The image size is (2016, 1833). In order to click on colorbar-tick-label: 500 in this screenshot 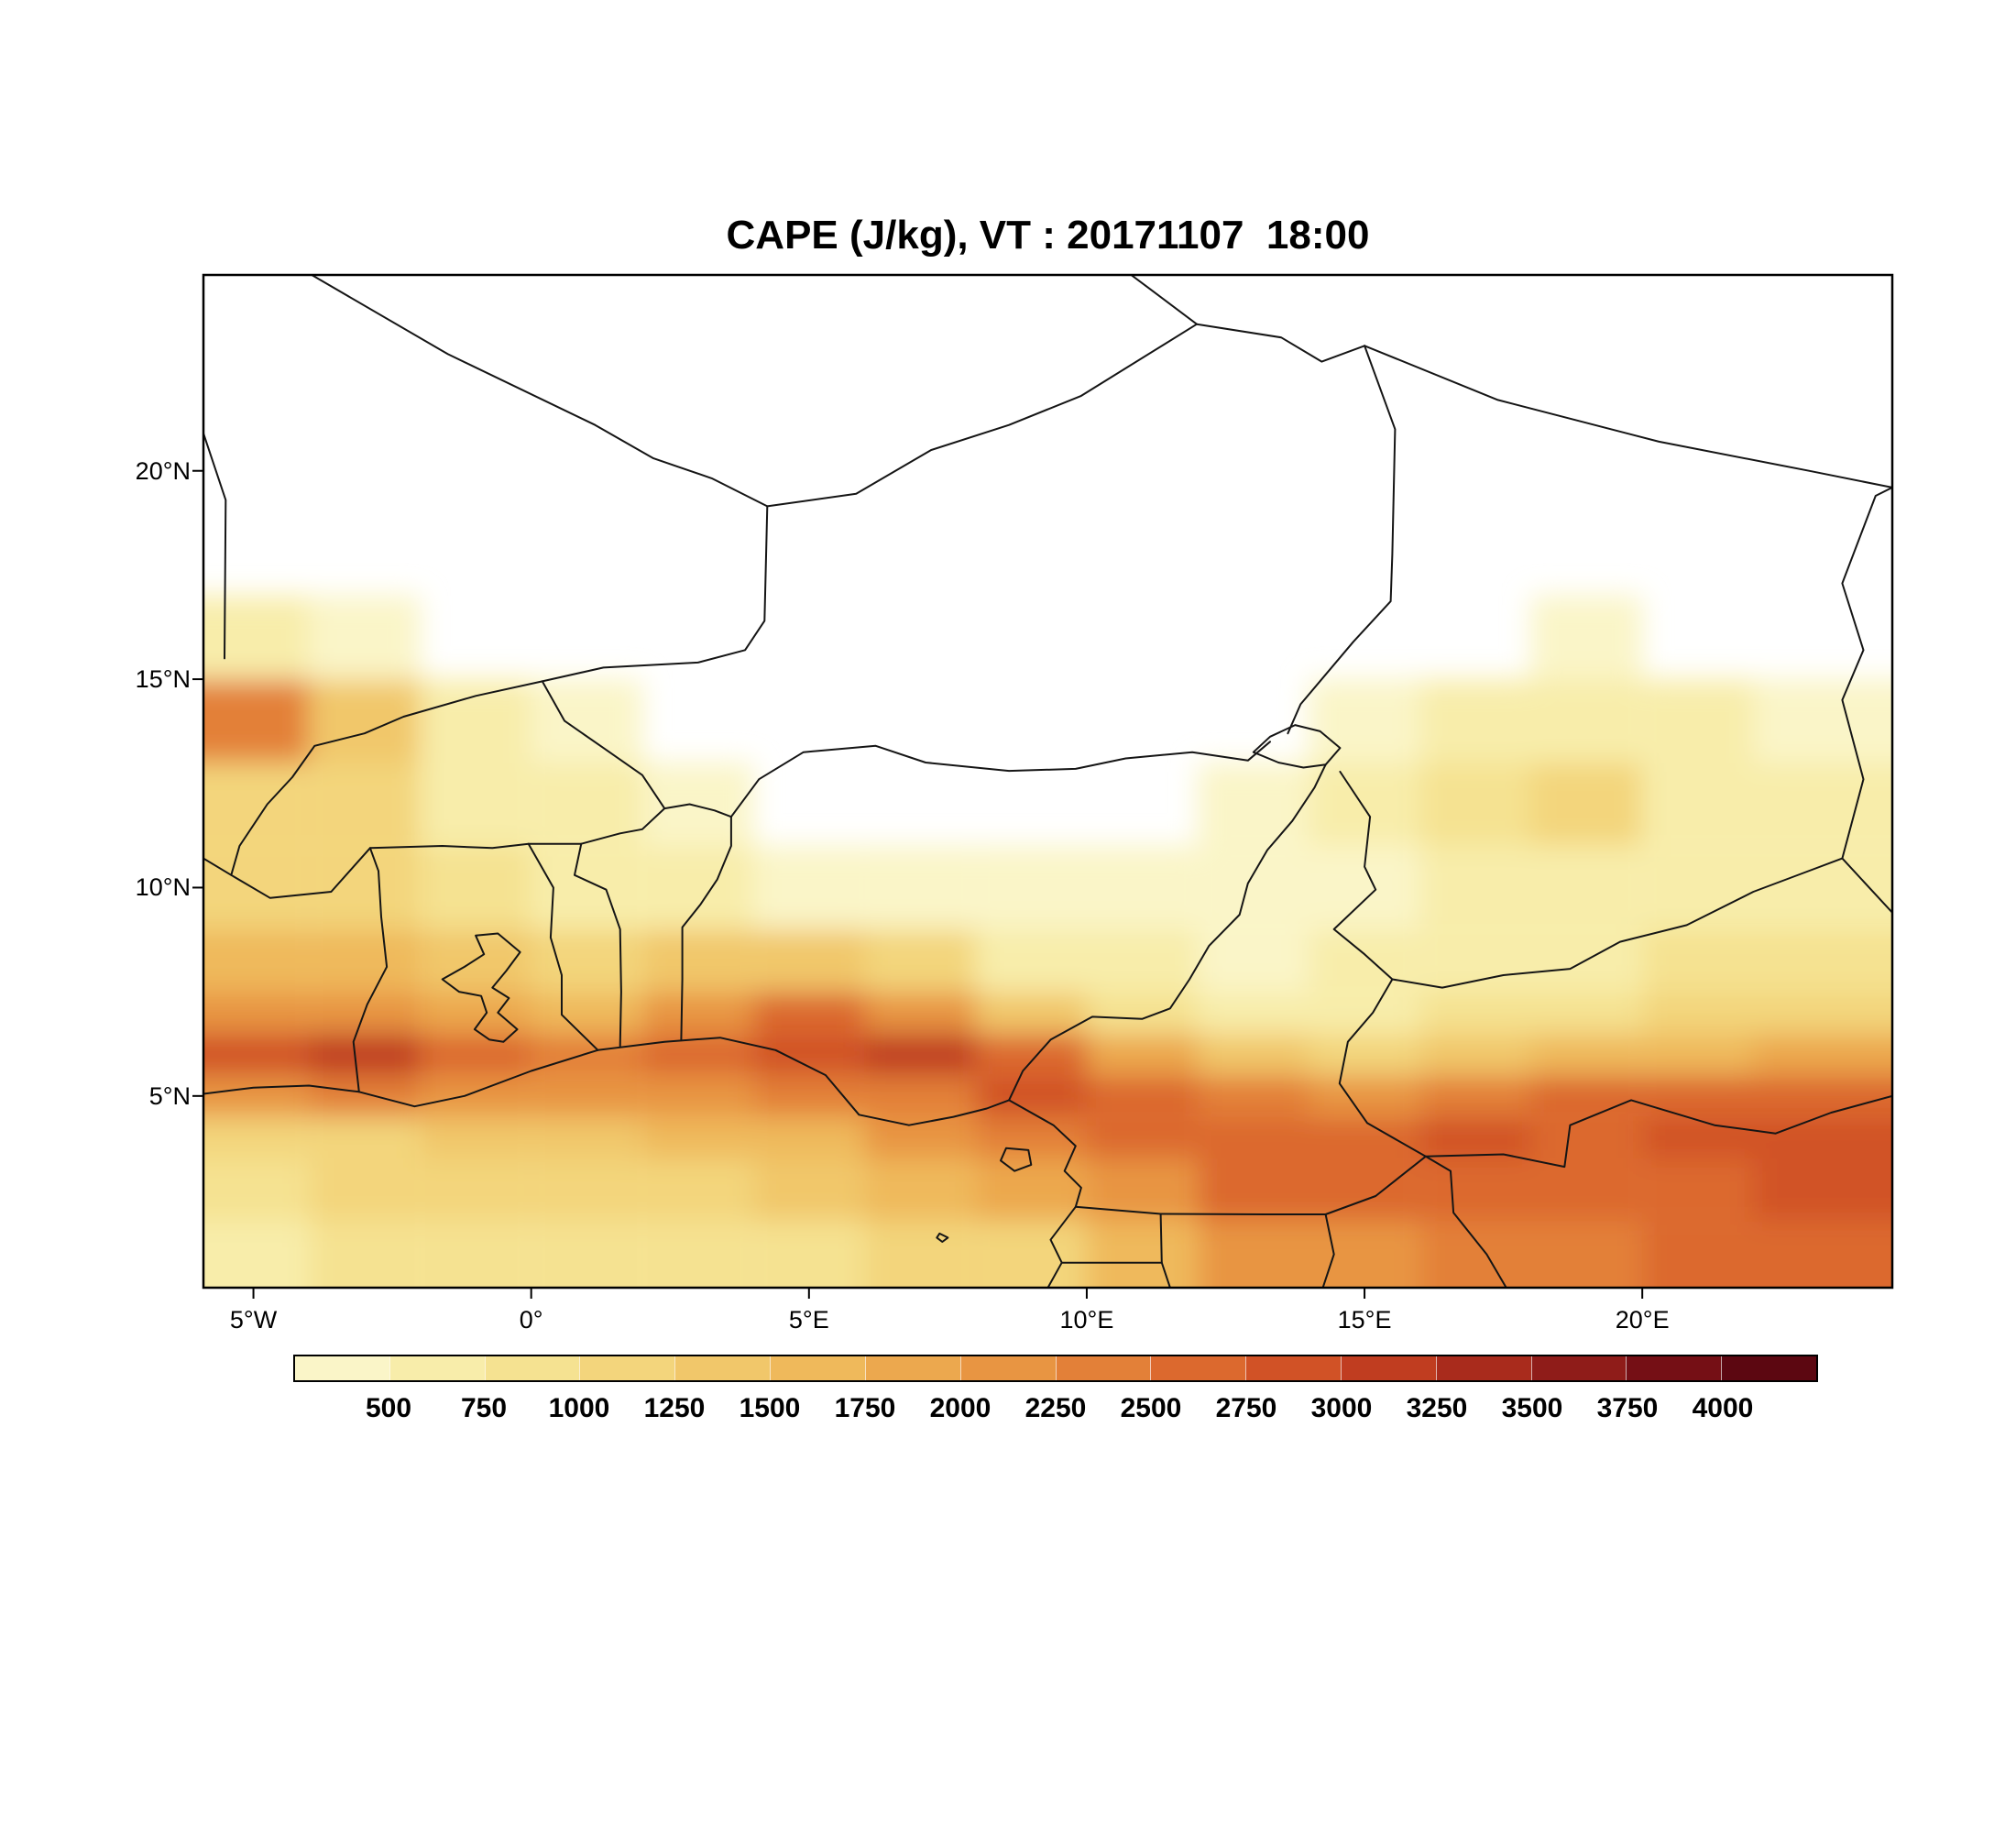, I will do `click(388, 1408)`.